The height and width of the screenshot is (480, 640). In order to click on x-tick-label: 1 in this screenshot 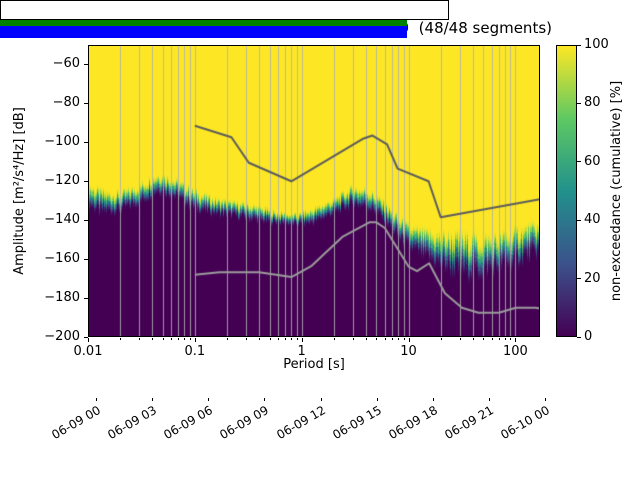, I will do `click(301, 351)`.